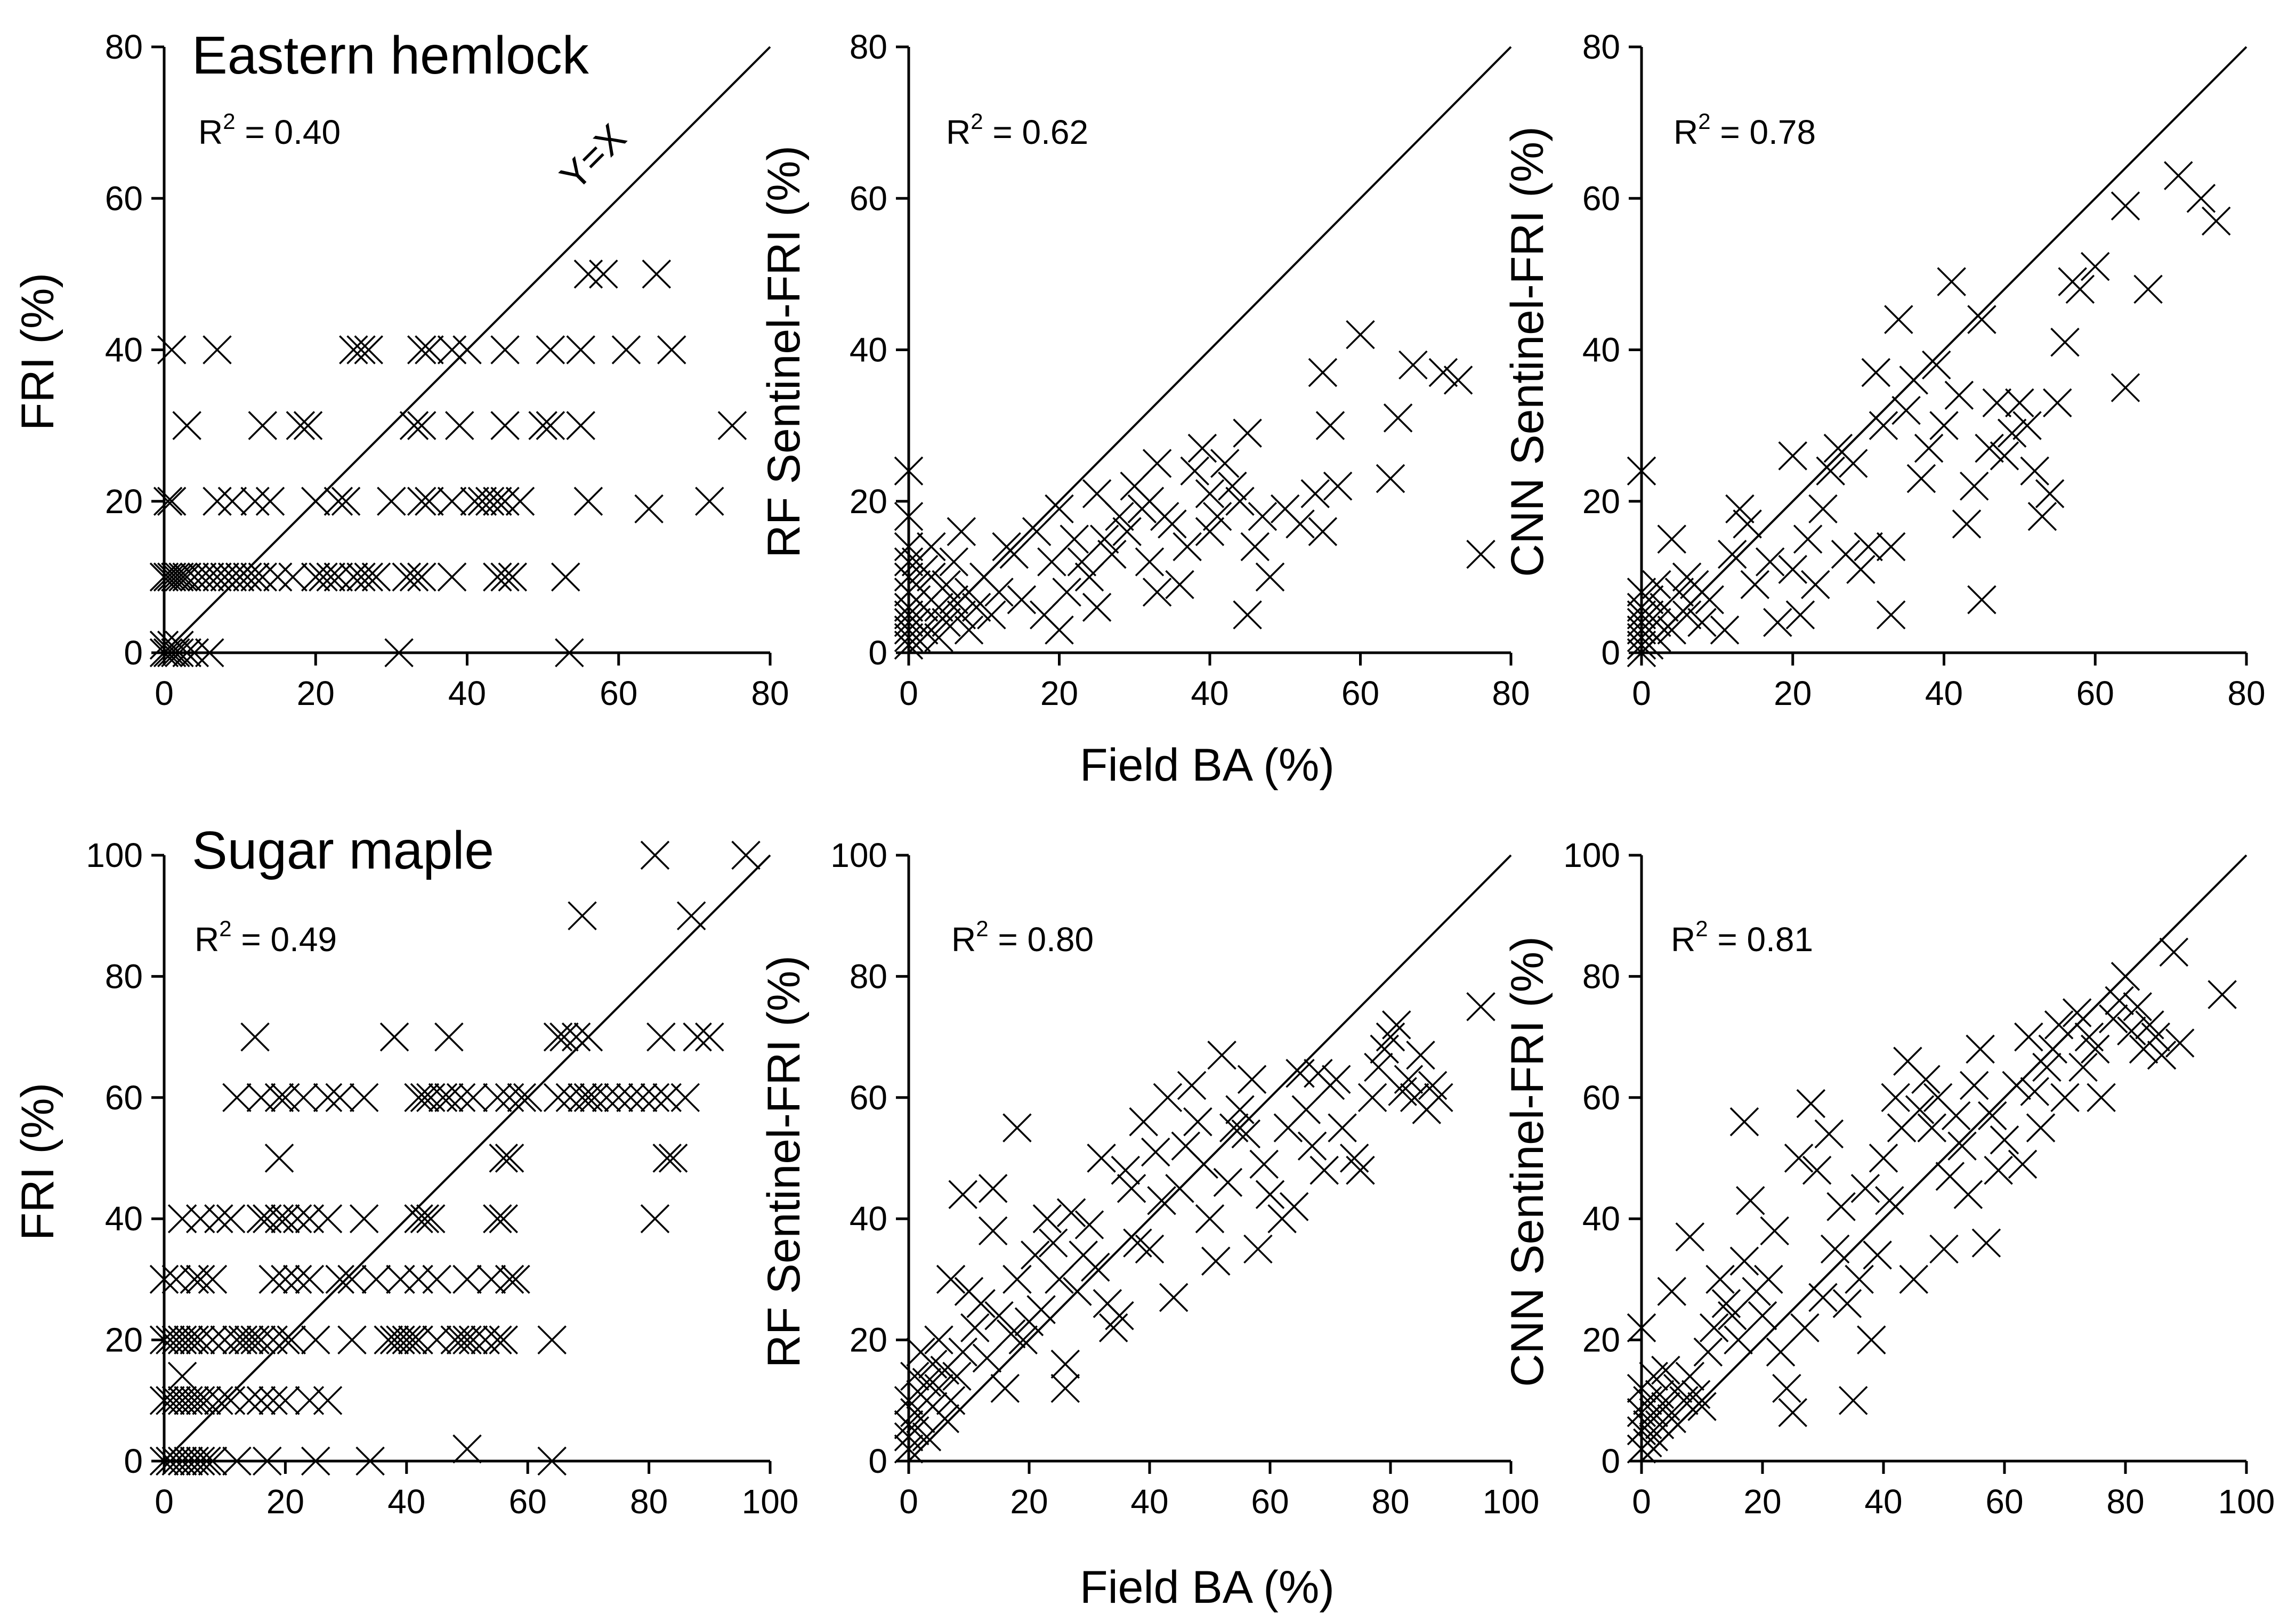 The height and width of the screenshot is (1622, 2296). I want to click on reference-line-label: Y=X, so click(593, 157).